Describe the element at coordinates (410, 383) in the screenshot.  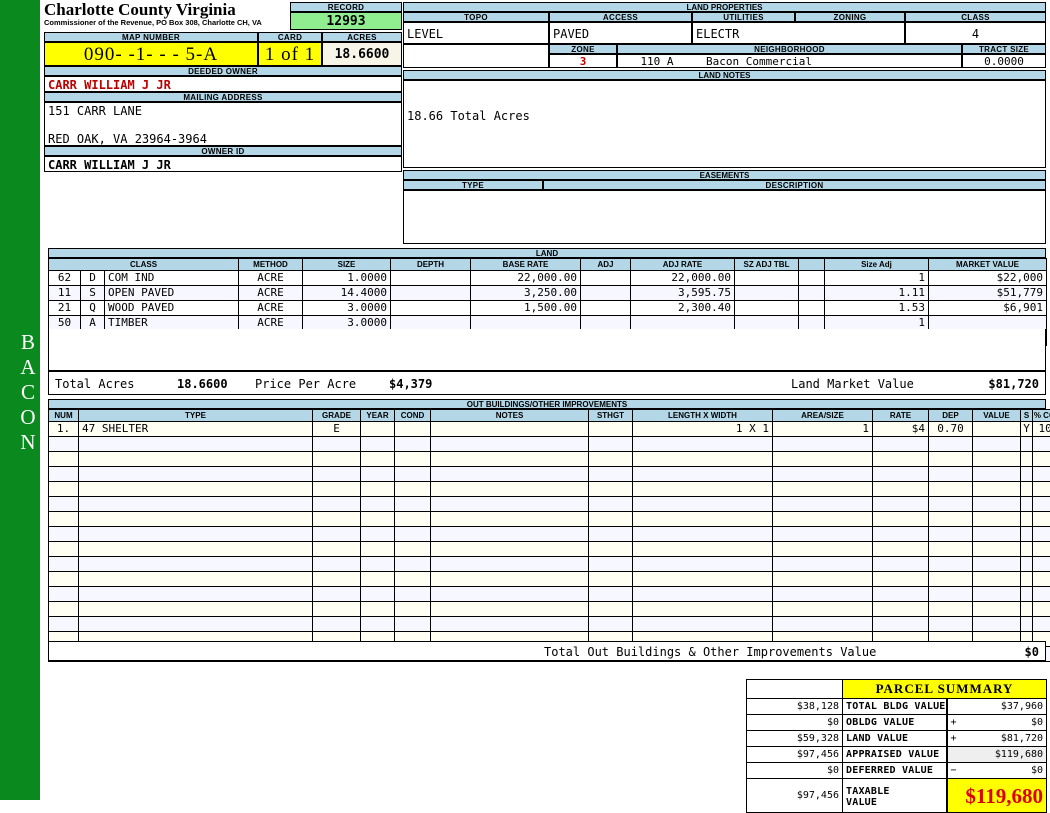
I see `price-per-acre-value: $4,379` at that location.